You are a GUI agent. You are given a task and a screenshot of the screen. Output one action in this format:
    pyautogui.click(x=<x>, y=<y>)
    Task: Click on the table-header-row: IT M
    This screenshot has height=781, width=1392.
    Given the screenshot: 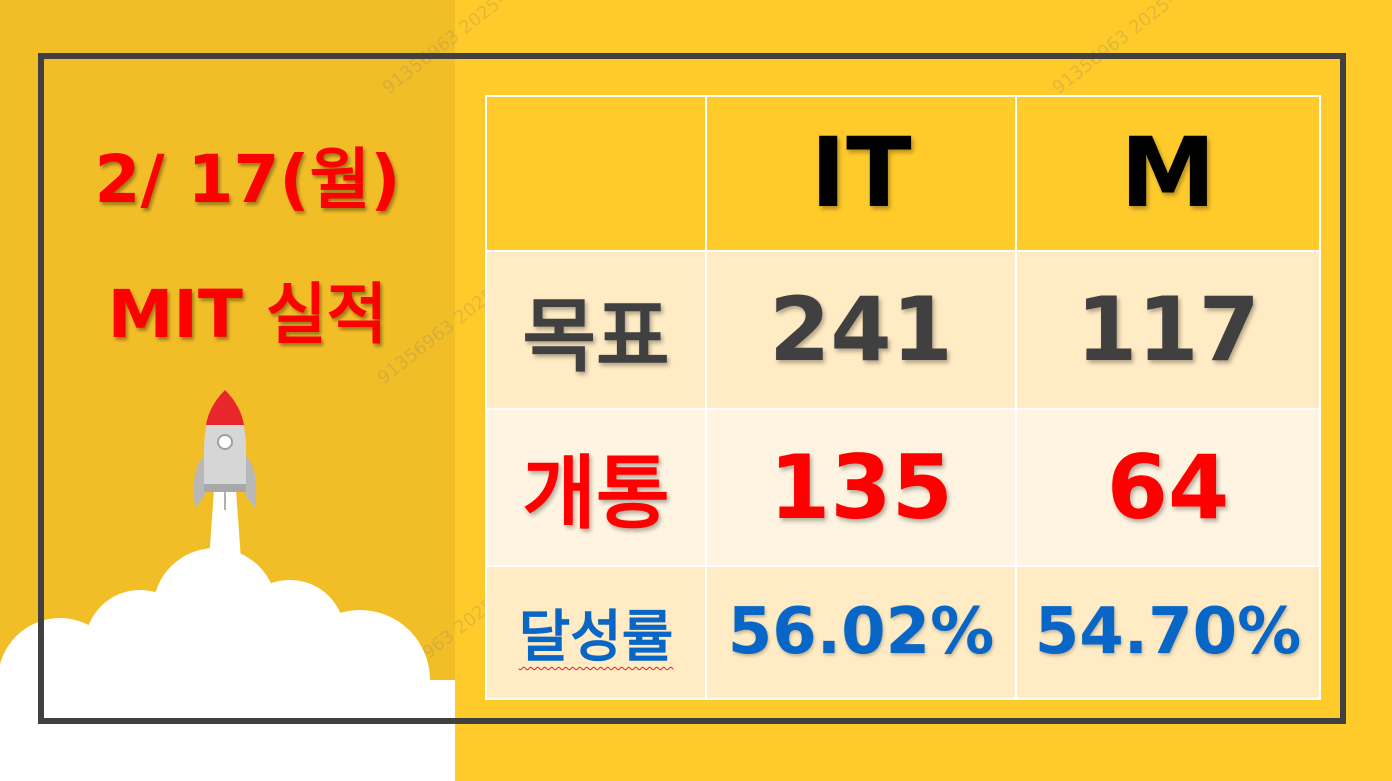 What is the action you would take?
    pyautogui.click(x=903, y=173)
    